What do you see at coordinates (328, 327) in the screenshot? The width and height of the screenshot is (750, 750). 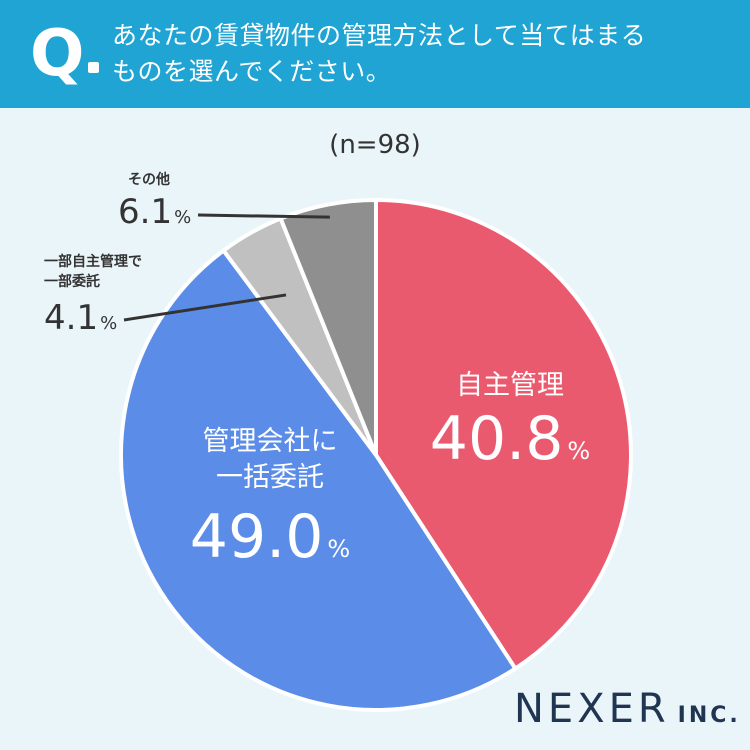 I see `pie-slice-other` at bounding box center [328, 327].